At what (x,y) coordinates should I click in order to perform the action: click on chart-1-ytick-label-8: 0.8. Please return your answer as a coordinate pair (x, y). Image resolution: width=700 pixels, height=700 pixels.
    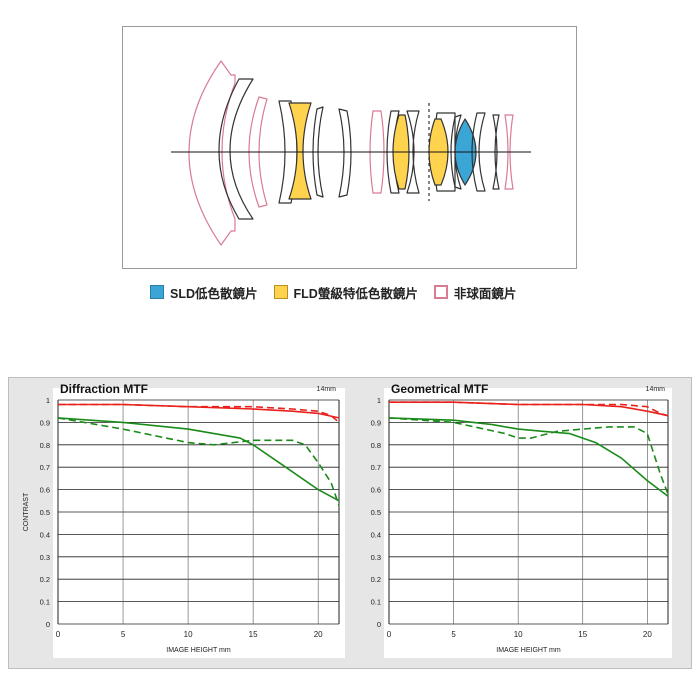
    Looking at the image, I should click on (45, 445).